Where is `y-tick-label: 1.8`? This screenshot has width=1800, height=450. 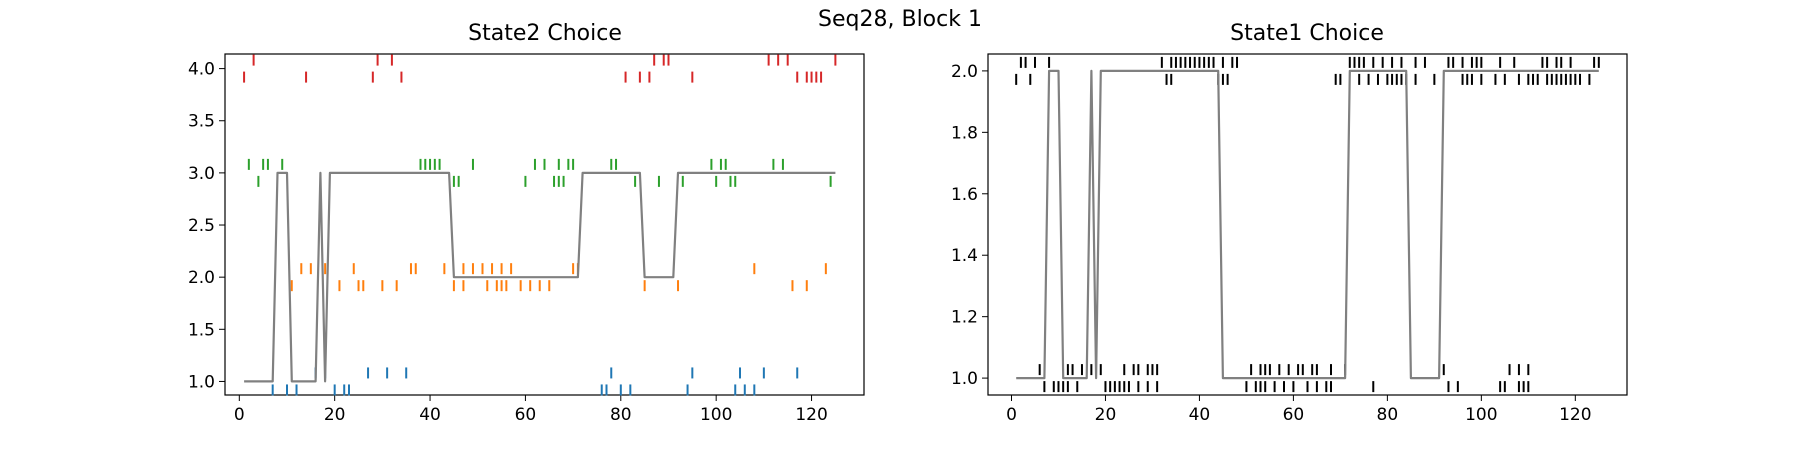
y-tick-label: 1.8 is located at coordinates (964, 133).